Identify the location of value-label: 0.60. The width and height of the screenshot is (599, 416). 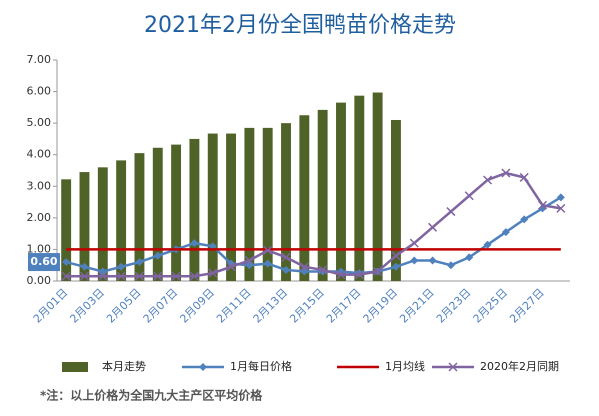
(43, 261).